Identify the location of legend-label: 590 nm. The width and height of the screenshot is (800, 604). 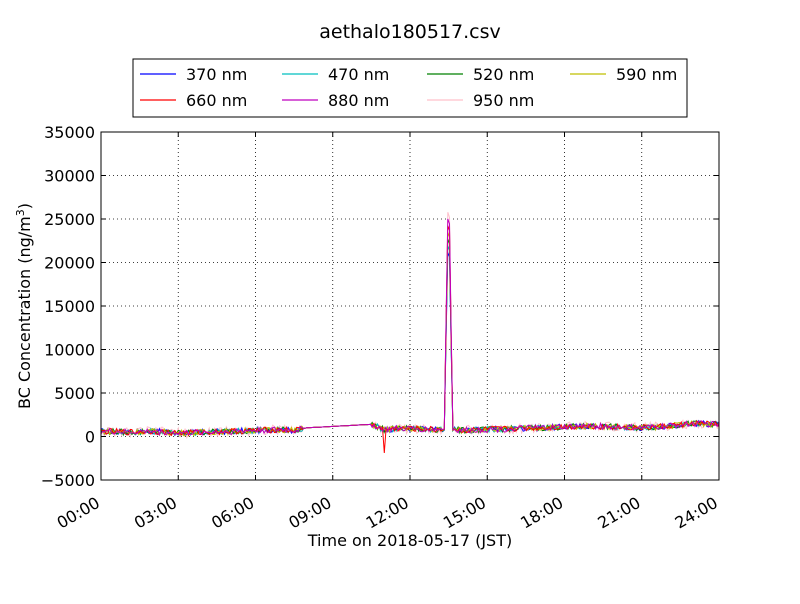
(646, 74).